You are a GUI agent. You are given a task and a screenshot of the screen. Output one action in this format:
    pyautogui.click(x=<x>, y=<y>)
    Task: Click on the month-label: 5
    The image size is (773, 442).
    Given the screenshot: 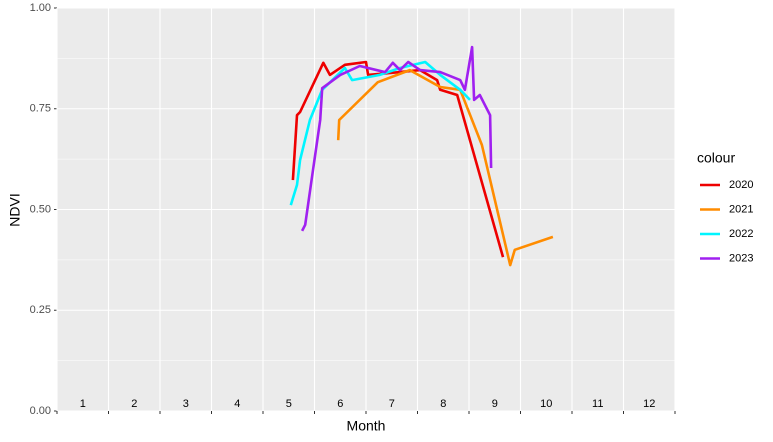 What is the action you would take?
    pyautogui.click(x=289, y=404)
    